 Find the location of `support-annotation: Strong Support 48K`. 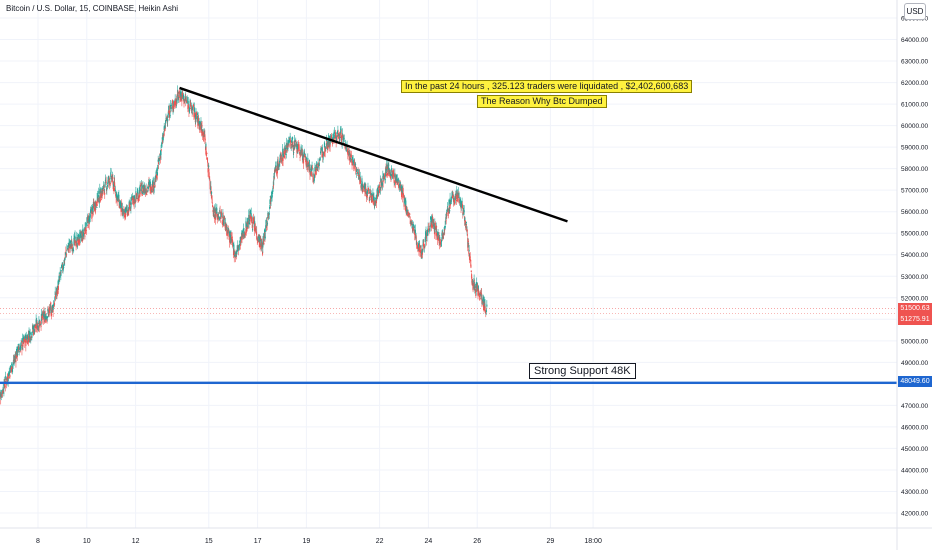

support-annotation: Strong Support 48K is located at coordinates (582, 371).